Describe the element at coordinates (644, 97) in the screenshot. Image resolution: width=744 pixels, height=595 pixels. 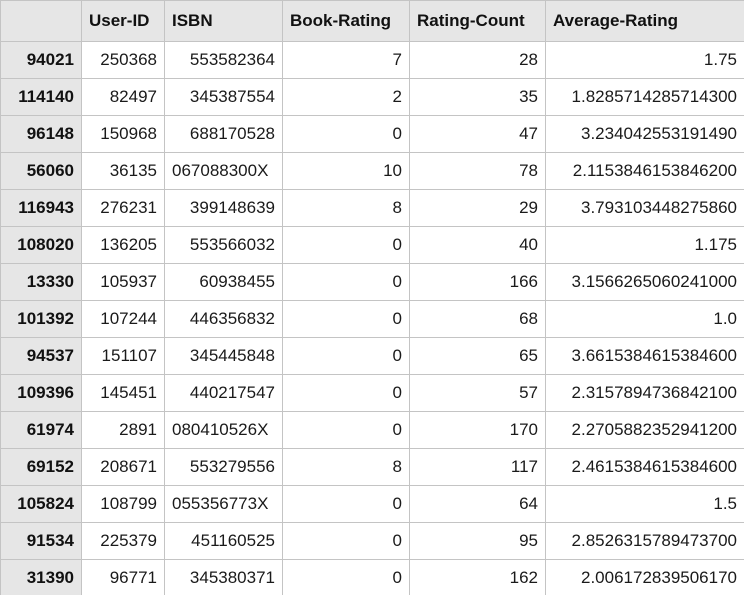
I see `average-rating-cell: 1.8285714285714300` at that location.